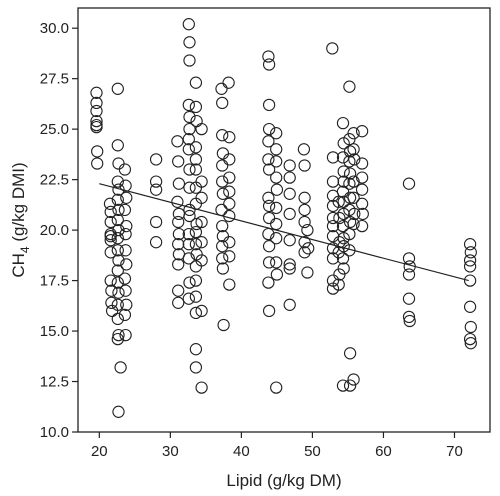 The image size is (500, 496). Describe the element at coordinates (383, 451) in the screenshot. I see `x-tick-label: 60` at that location.